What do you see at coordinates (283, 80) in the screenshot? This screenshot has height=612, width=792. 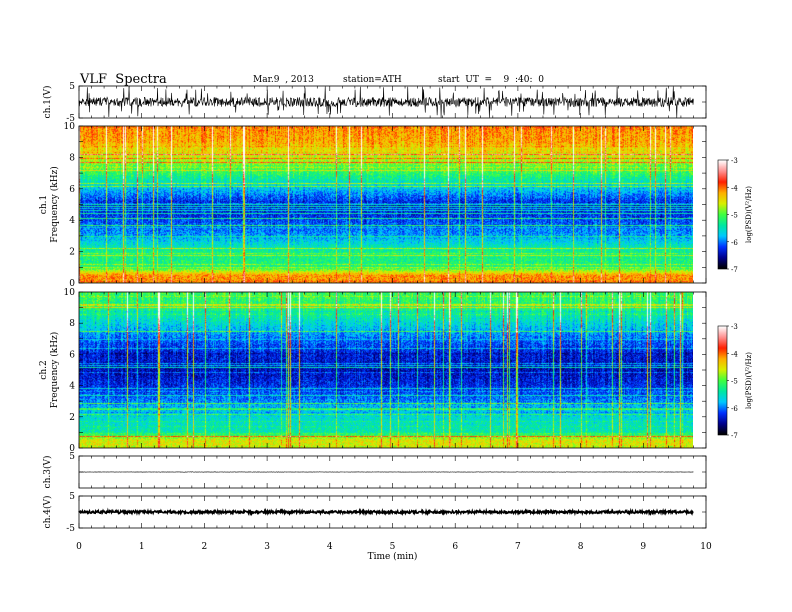 I see `date-label: Mar.9 , 2013` at bounding box center [283, 80].